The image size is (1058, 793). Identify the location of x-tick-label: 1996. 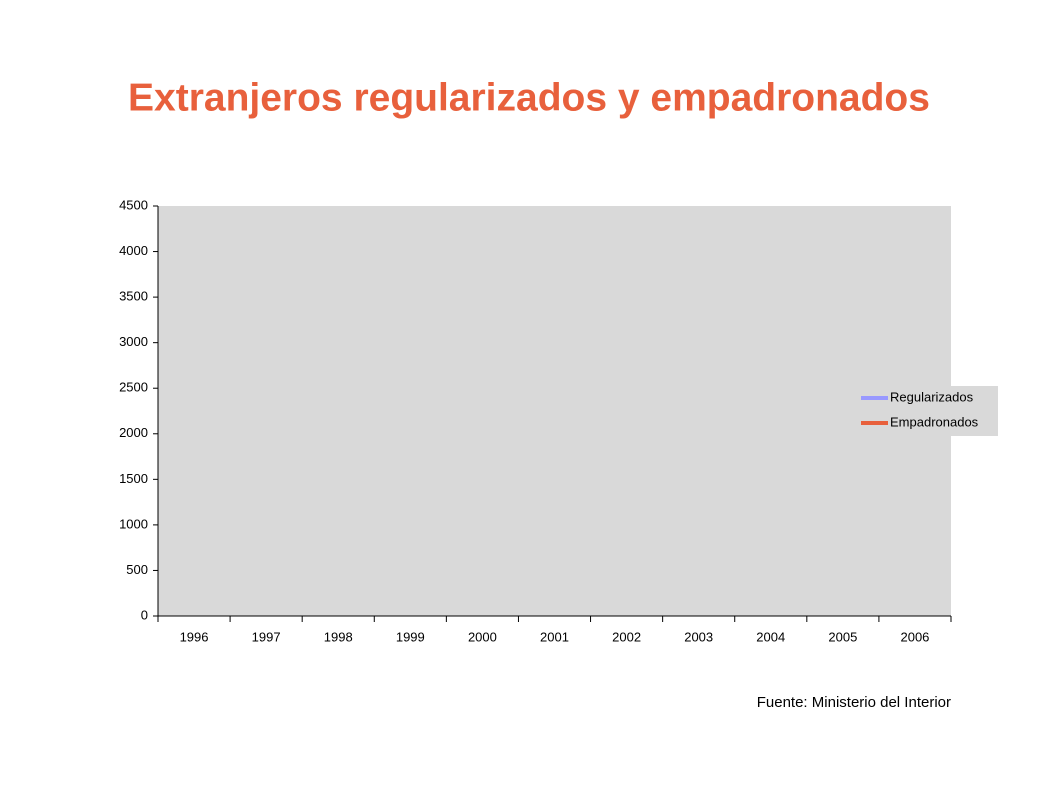
(194, 636).